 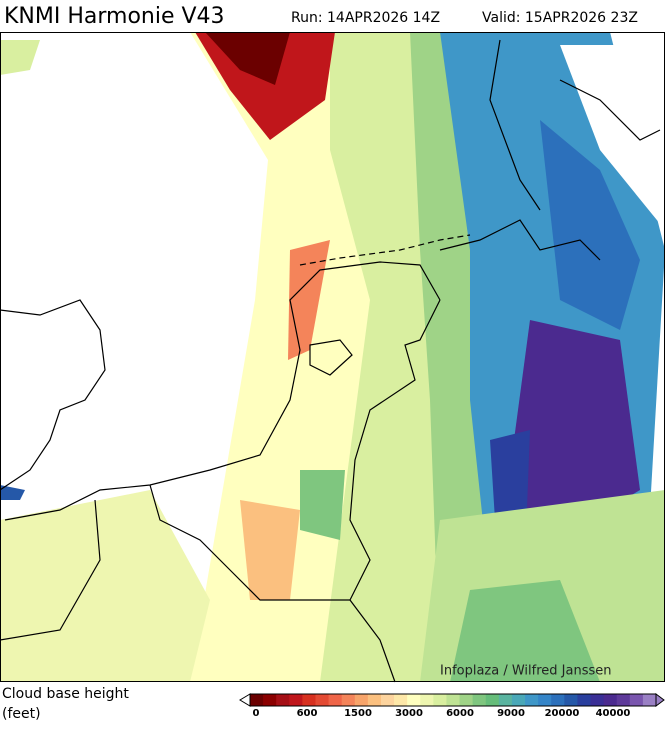 I want to click on legend-unit: (feet), so click(x=21, y=714).